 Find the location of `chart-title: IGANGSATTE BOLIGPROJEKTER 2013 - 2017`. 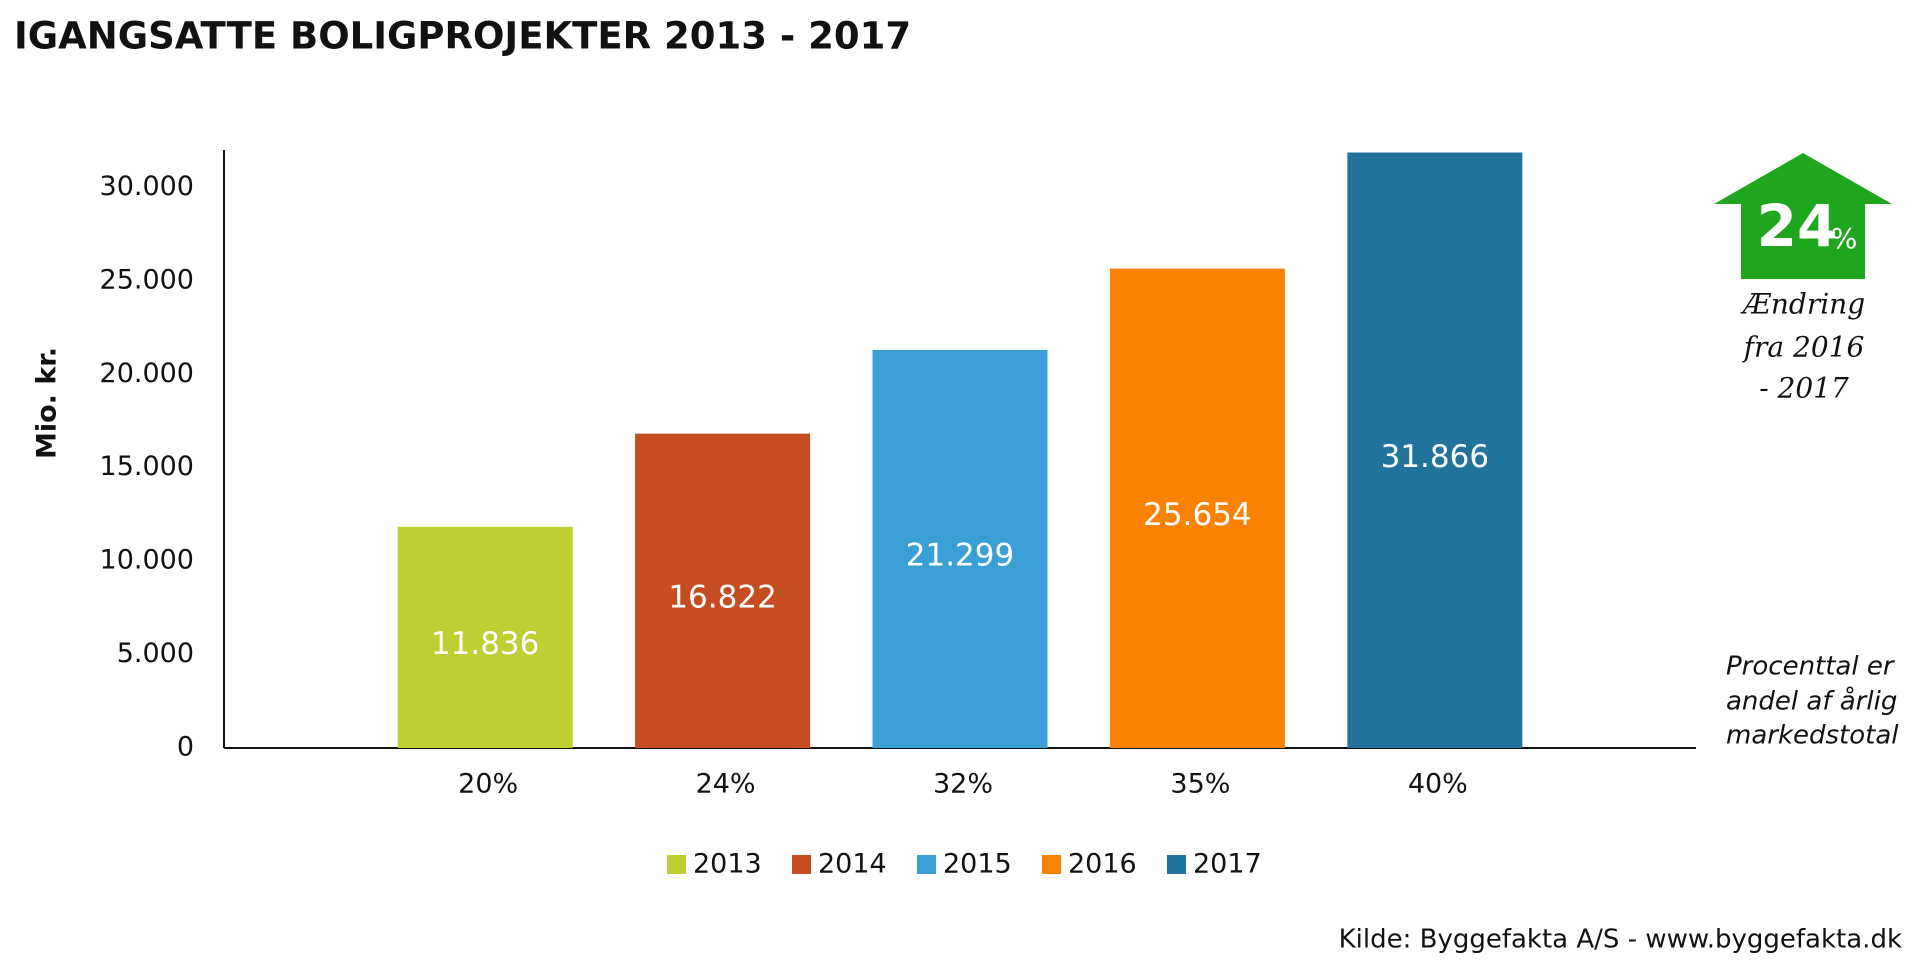

chart-title: IGANGSATTE BOLIGPROJEKTER 2013 - 2017 is located at coordinates (462, 36).